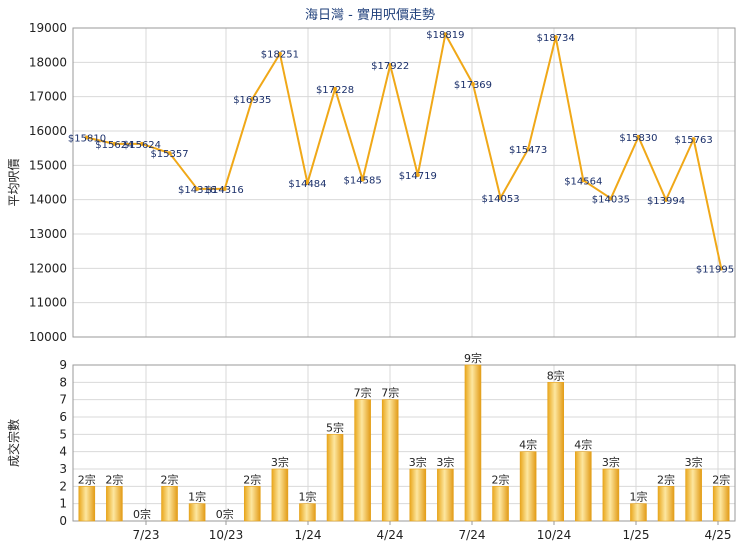  What do you see at coordinates (14, 182) in the screenshot?
I see `y-axis-title: 平均呎價` at bounding box center [14, 182].